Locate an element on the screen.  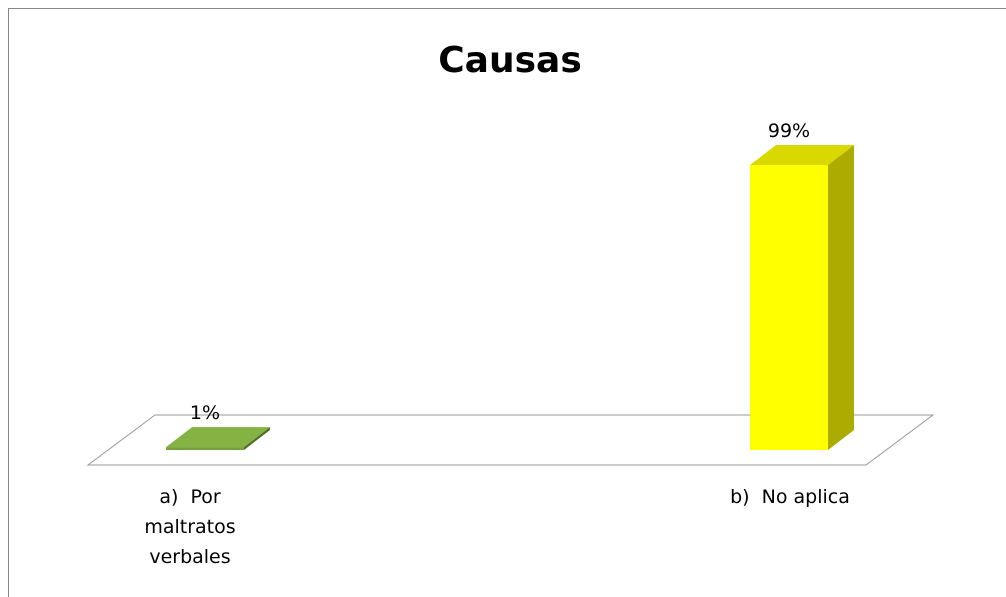
floor is located at coordinates (510, 440).